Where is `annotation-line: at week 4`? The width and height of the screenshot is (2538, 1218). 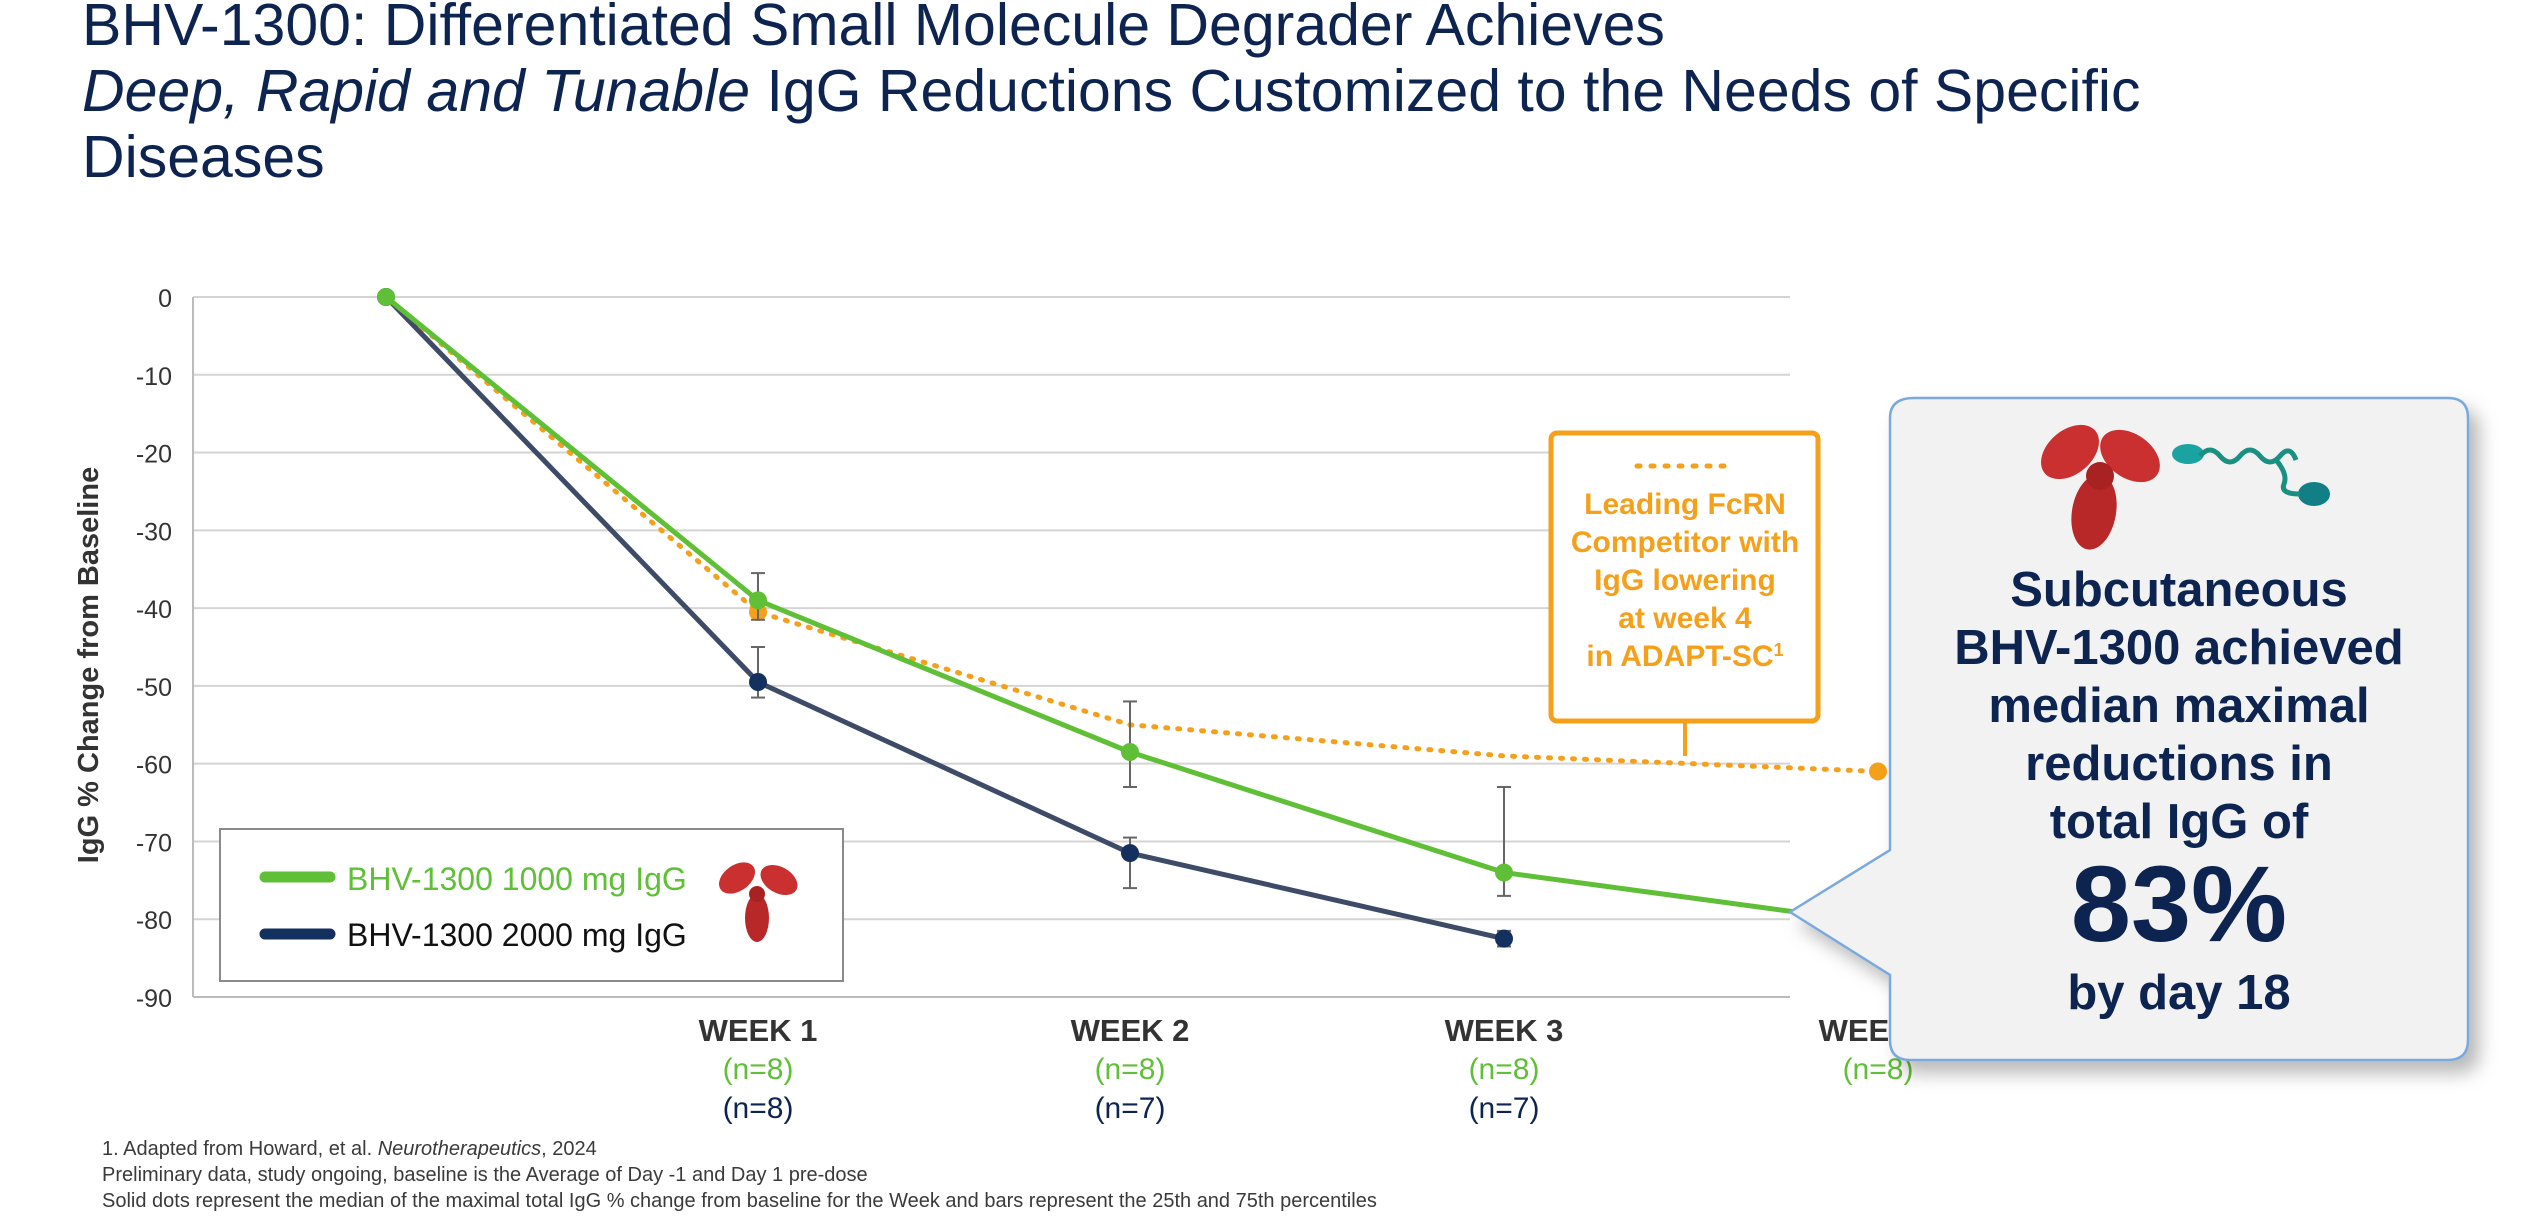
annotation-line: at week 4 is located at coordinates (1685, 618).